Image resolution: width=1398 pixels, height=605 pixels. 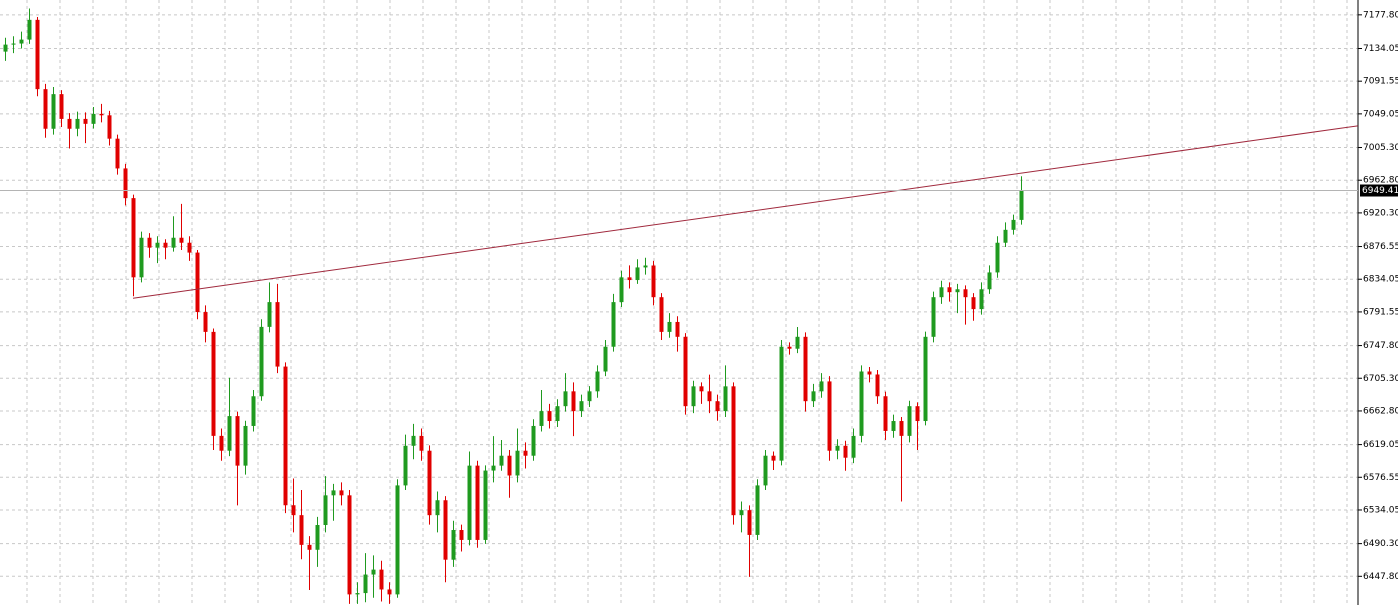 What do you see at coordinates (1380, 49) in the screenshot?
I see `y-tick-label: 7134.05` at bounding box center [1380, 49].